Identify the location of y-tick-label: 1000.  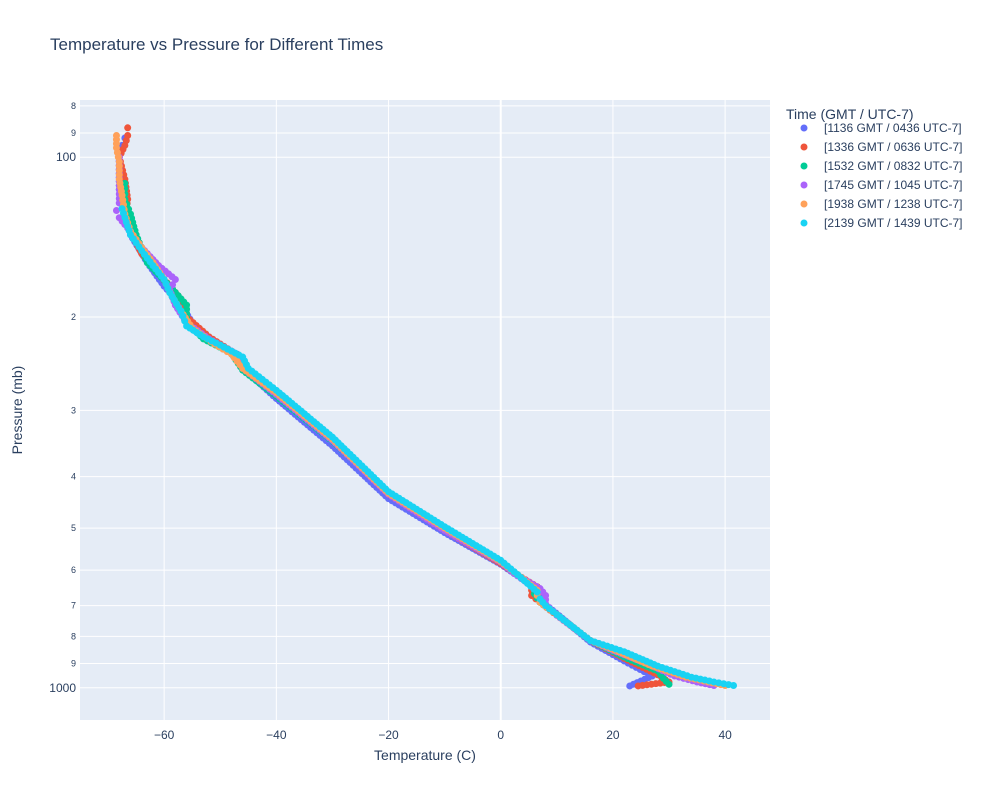
(62, 688).